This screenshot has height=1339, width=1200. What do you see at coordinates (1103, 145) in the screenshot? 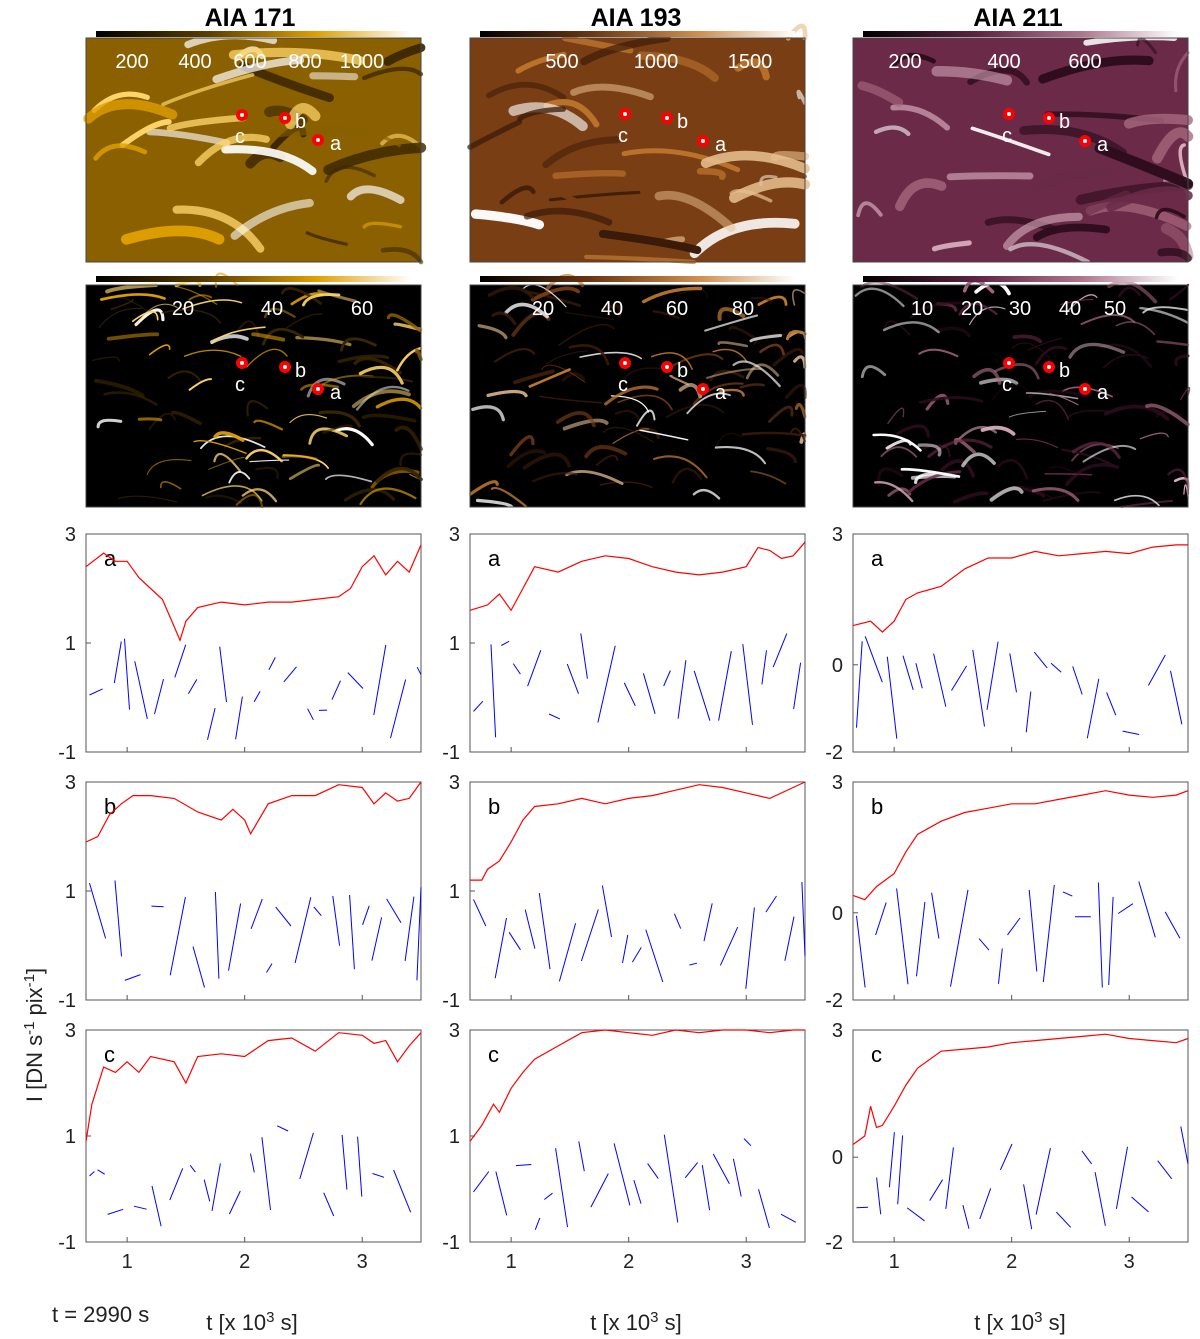
I see `point-label-a: a` at bounding box center [1103, 145].